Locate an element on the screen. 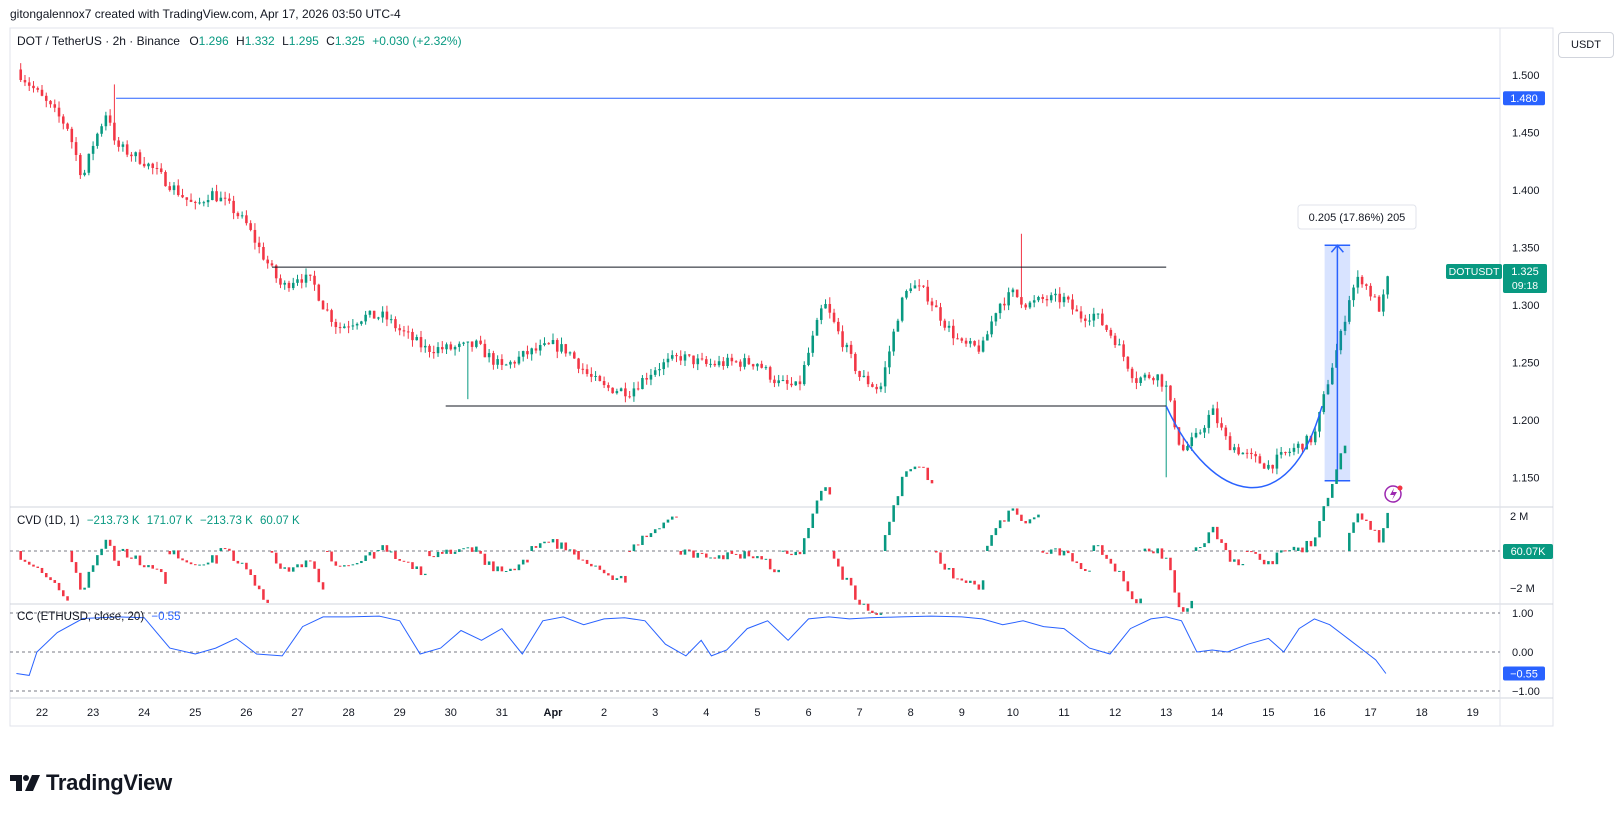  lightning-icon is located at coordinates (1393, 494).